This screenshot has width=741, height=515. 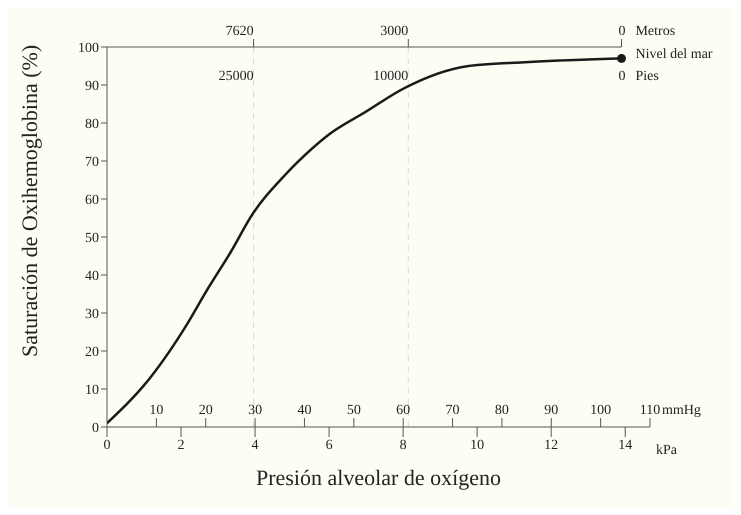 I want to click on annotation: 25000, so click(x=236, y=76).